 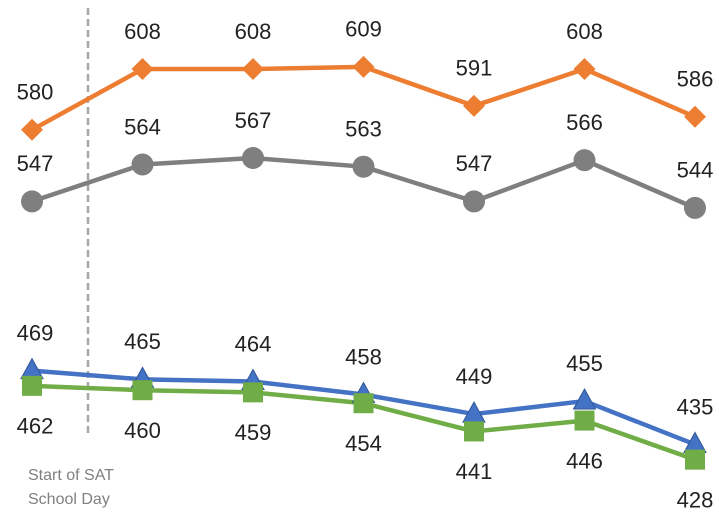 I want to click on data-label: 460, so click(x=142, y=430).